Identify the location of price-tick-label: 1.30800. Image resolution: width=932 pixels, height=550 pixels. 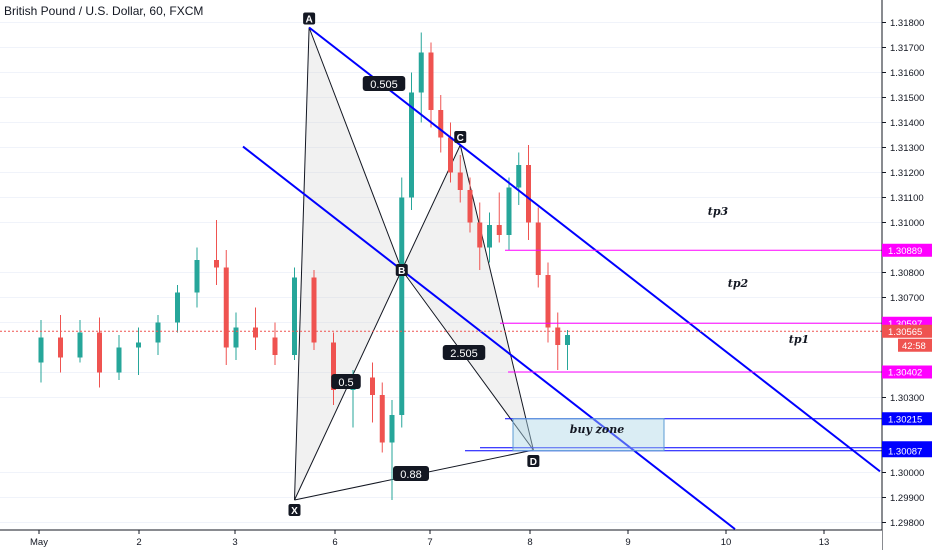
(907, 273).